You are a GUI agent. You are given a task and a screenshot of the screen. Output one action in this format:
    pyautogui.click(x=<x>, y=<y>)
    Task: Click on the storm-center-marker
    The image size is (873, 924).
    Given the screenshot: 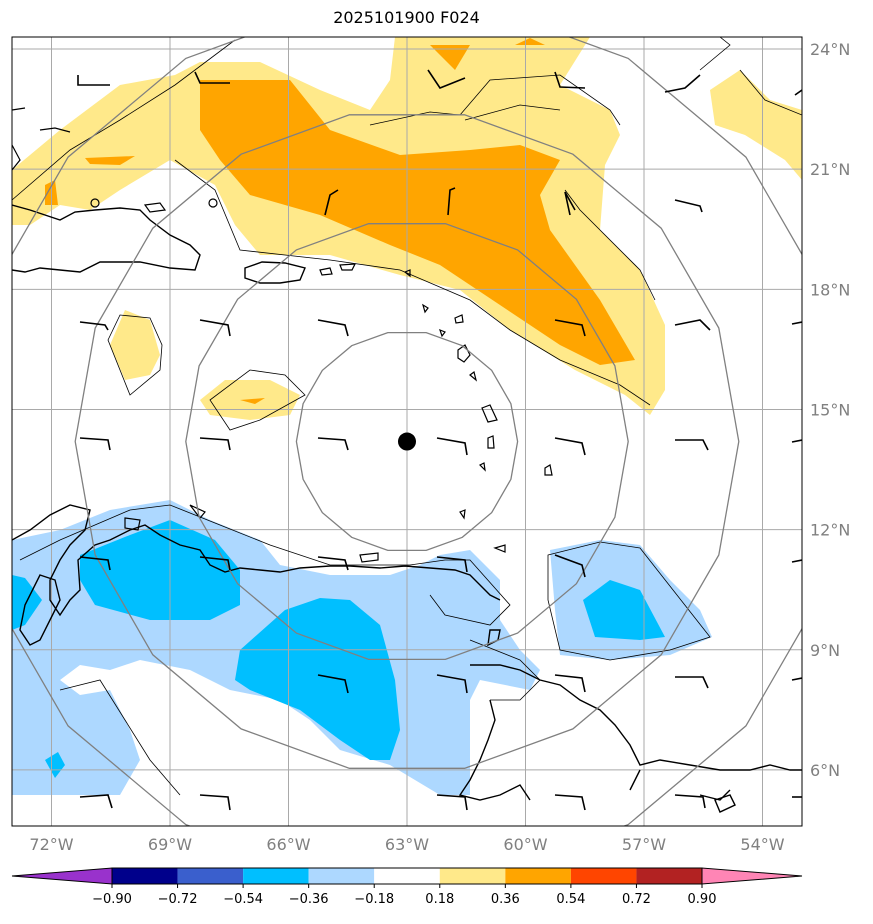 What is the action you would take?
    pyautogui.click(x=407, y=441)
    